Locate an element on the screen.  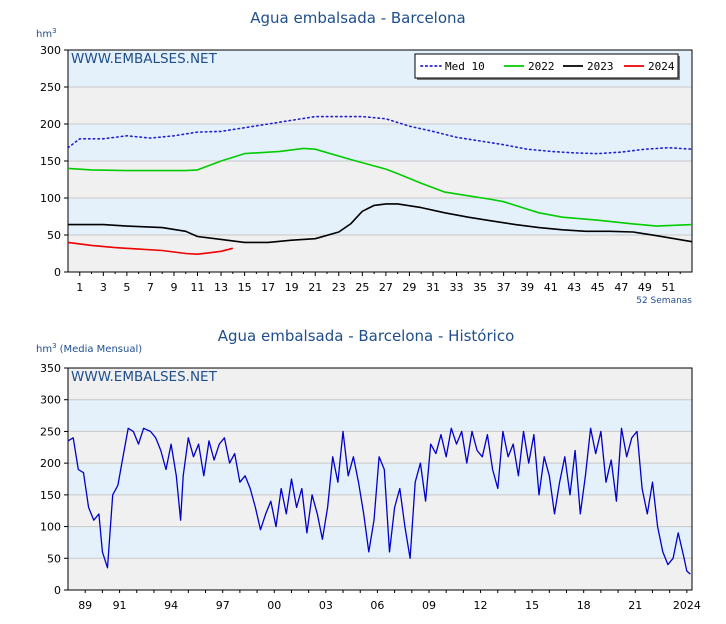
c1-x-tick-label: 45 is located at coordinates (598, 287).